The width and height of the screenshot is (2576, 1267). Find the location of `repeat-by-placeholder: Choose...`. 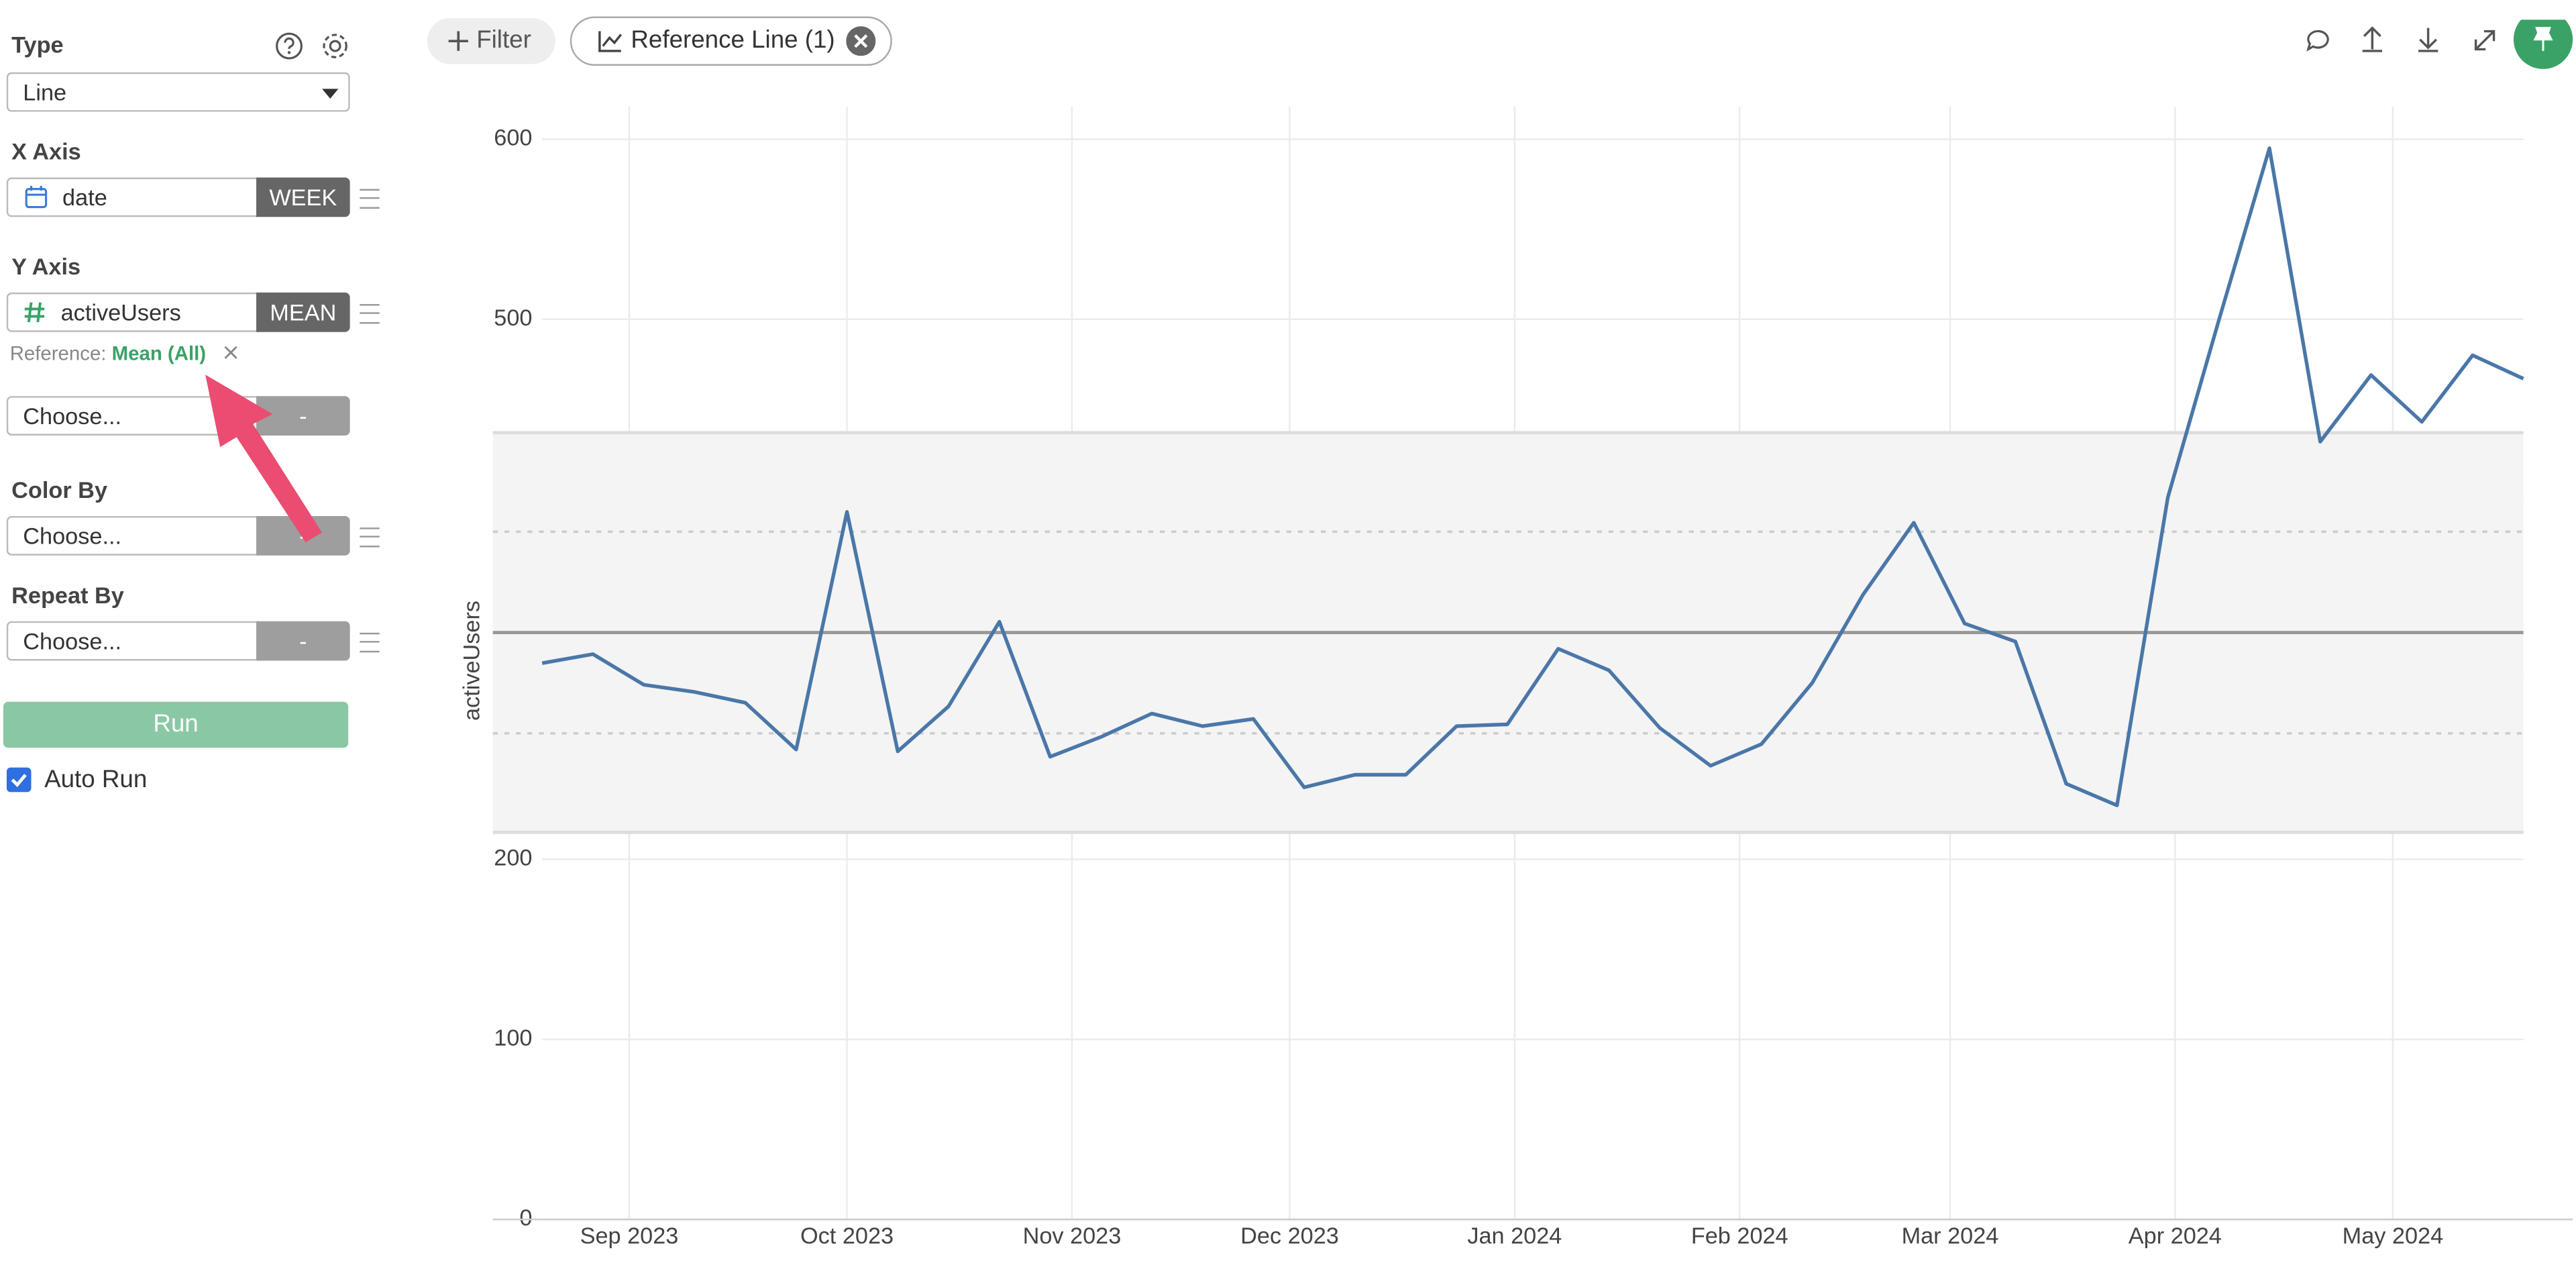

repeat-by-placeholder: Choose... is located at coordinates (72, 640).